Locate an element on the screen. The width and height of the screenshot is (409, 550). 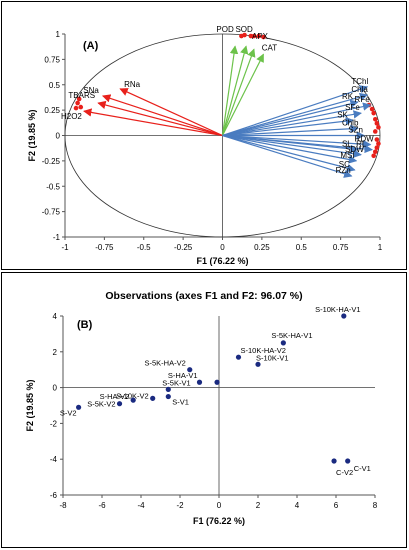
observation-label: S-10K-HA-V2 is located at coordinates (263, 350).